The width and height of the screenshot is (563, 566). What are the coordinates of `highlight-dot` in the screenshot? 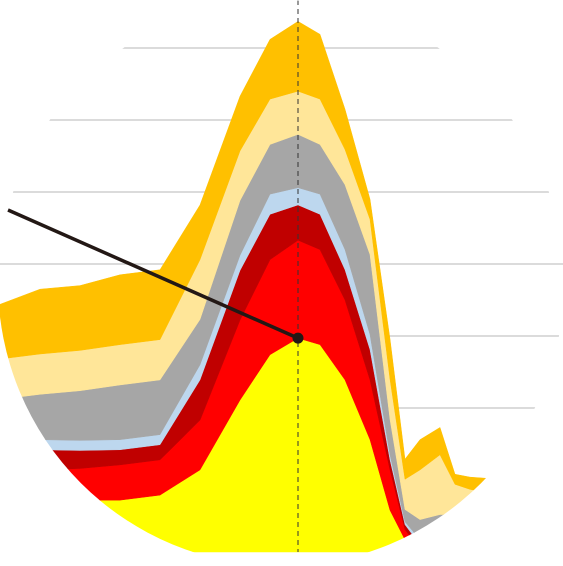 It's located at (298, 338).